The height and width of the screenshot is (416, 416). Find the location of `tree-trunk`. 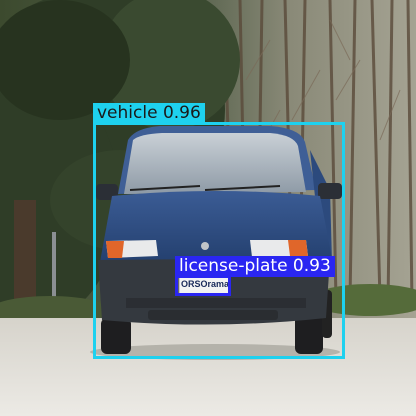

tree-trunk is located at coordinates (25, 260).